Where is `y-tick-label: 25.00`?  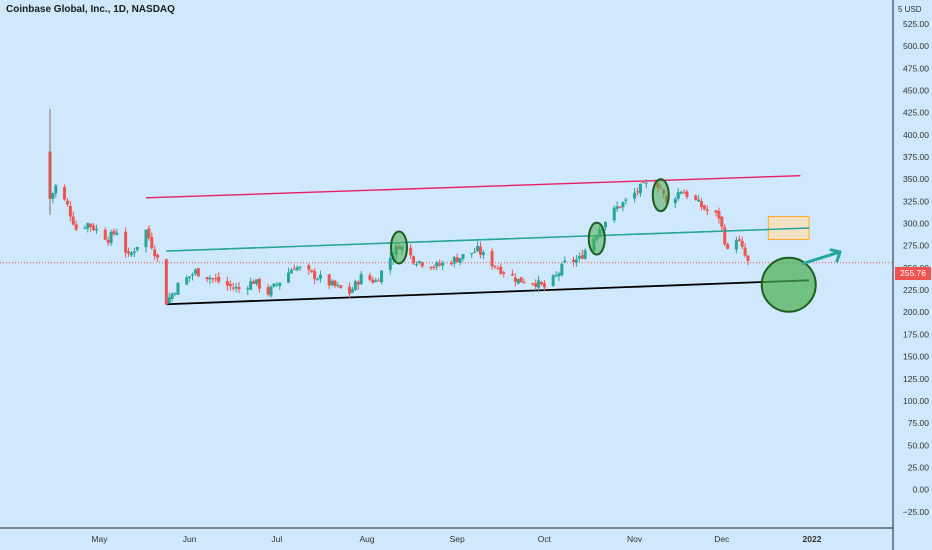
y-tick-label: 25.00 is located at coordinates (919, 467).